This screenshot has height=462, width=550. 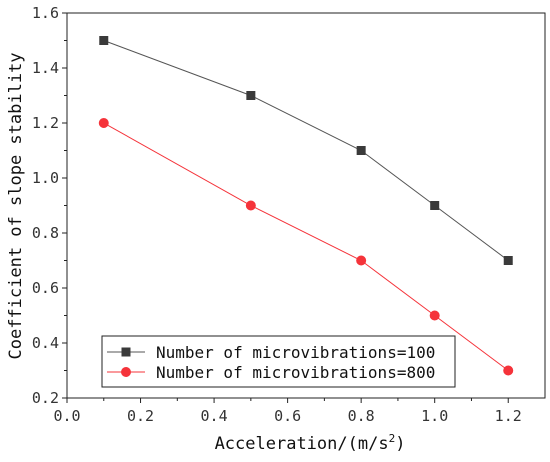 What do you see at coordinates (45, 343) in the screenshot?
I see `y-tick-label: 0.4` at bounding box center [45, 343].